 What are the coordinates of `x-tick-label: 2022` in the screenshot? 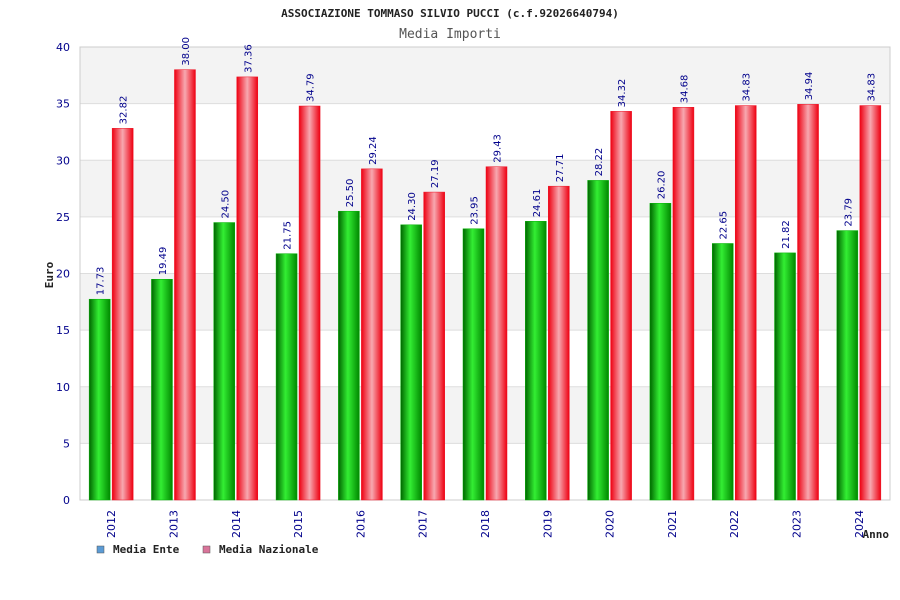 It's located at (734, 524).